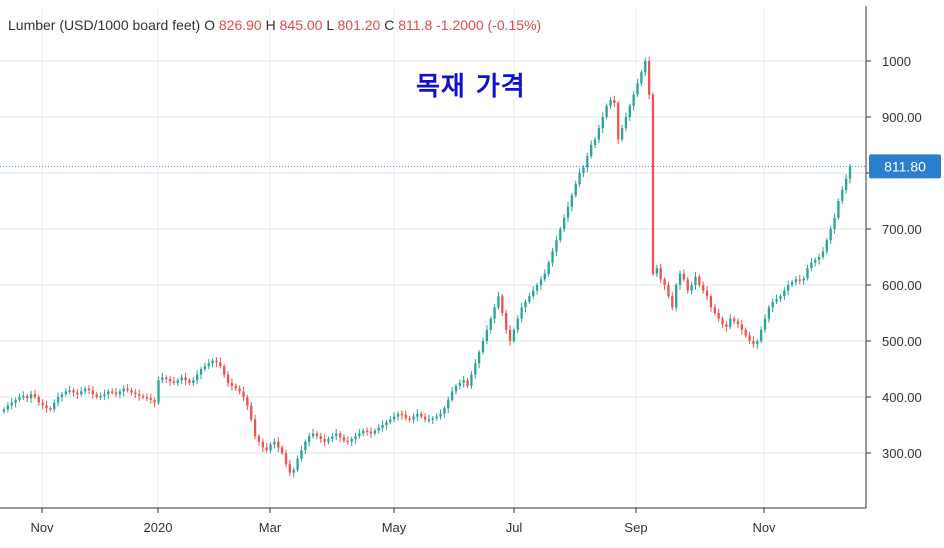  I want to click on y-tick-label: 500.00, so click(902, 341).